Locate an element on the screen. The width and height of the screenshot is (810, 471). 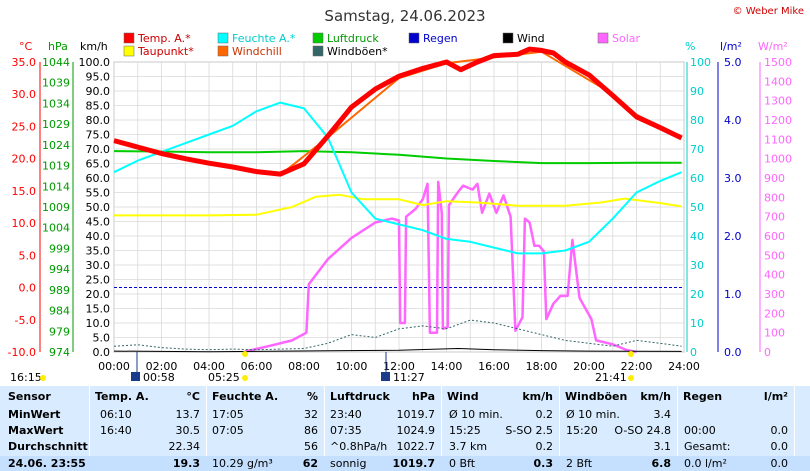
temp-tick-label: 35.0 is located at coordinates (24, 62).